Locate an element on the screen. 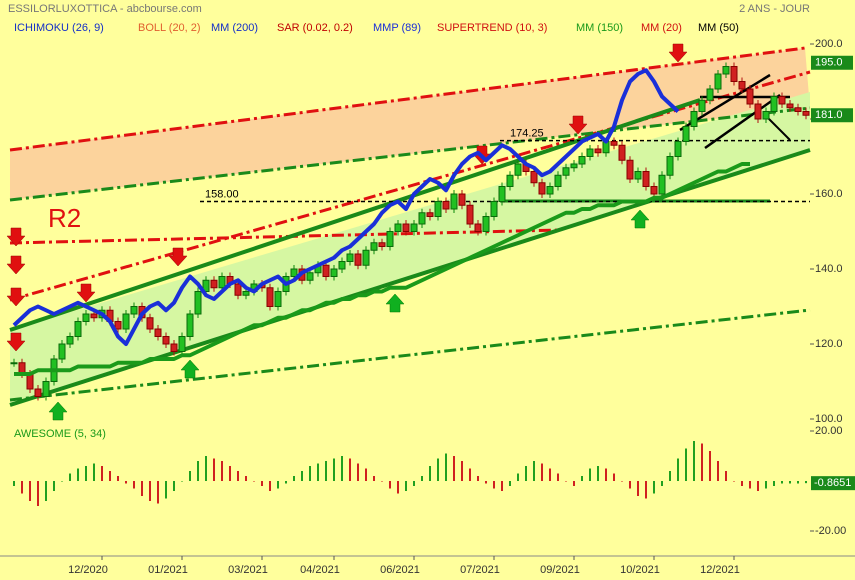  pattern-line is located at coordinates (742, 121).